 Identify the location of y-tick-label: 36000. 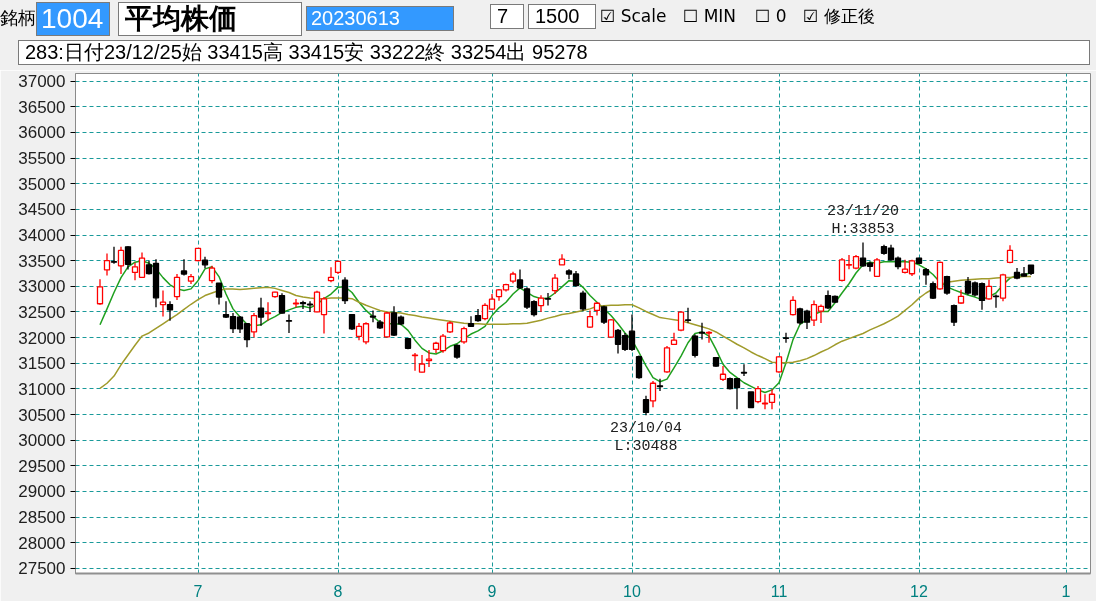
(42, 133).